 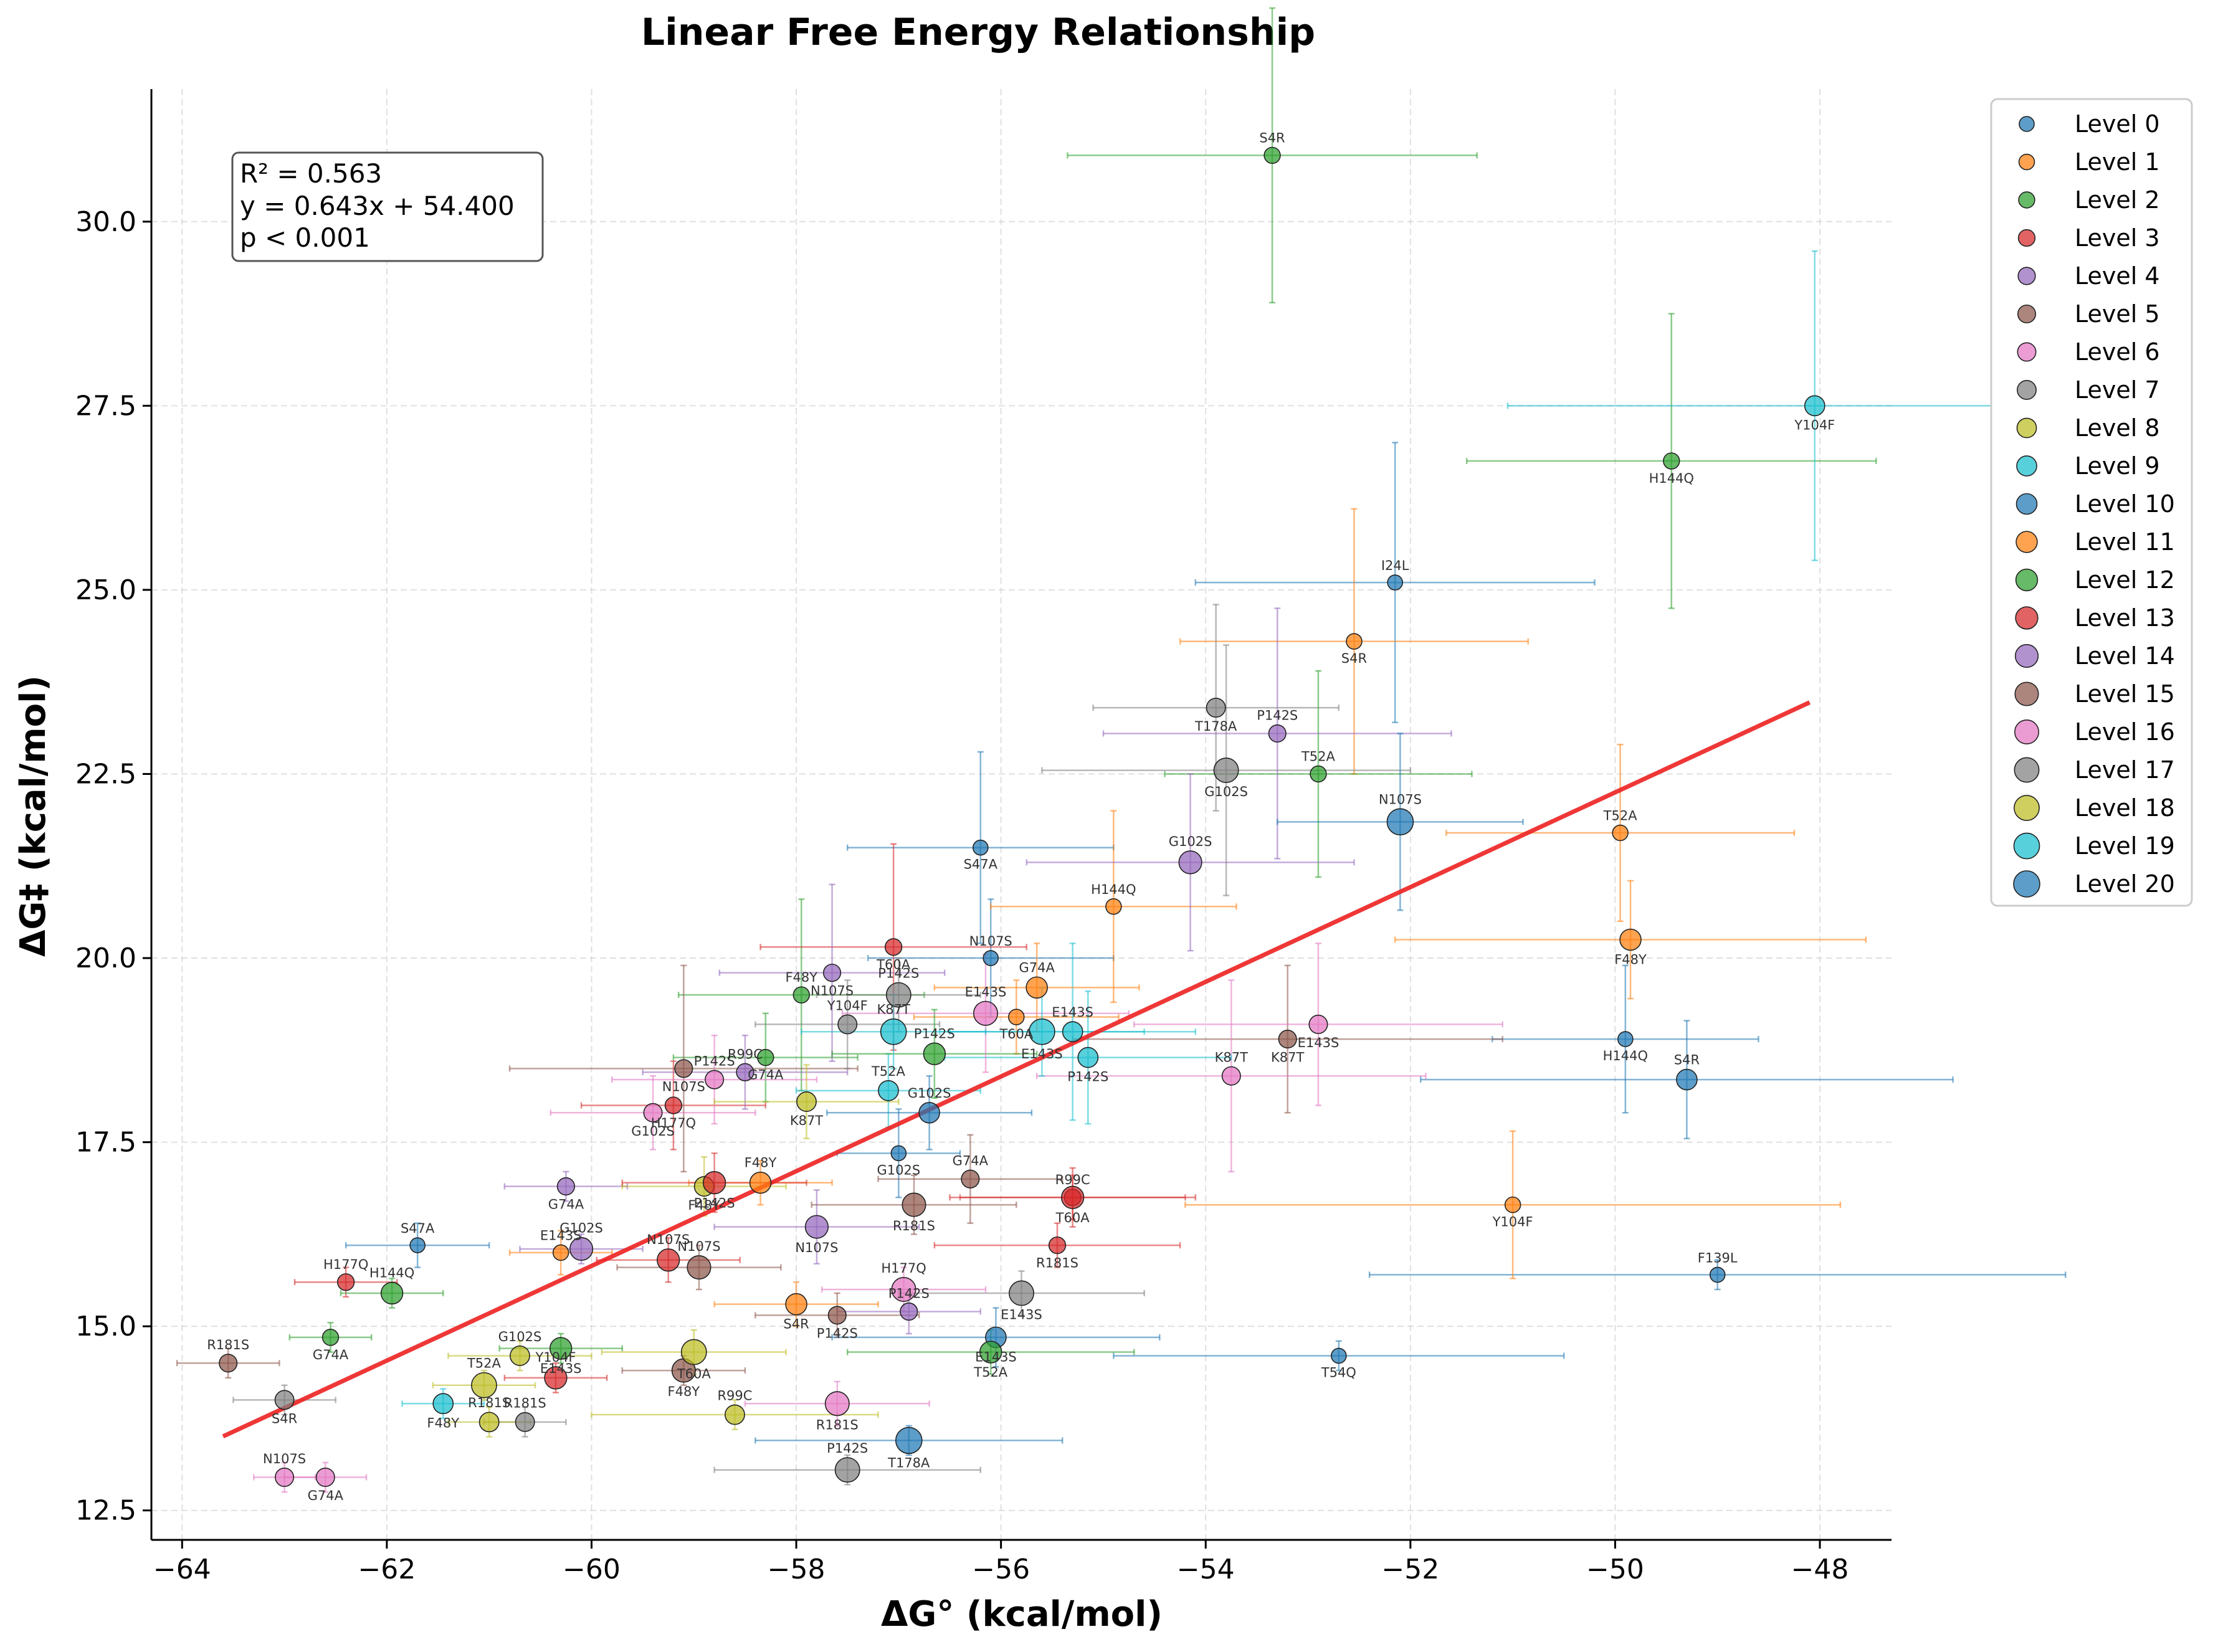 I want to click on x-tick-label: −58, so click(x=797, y=1570).